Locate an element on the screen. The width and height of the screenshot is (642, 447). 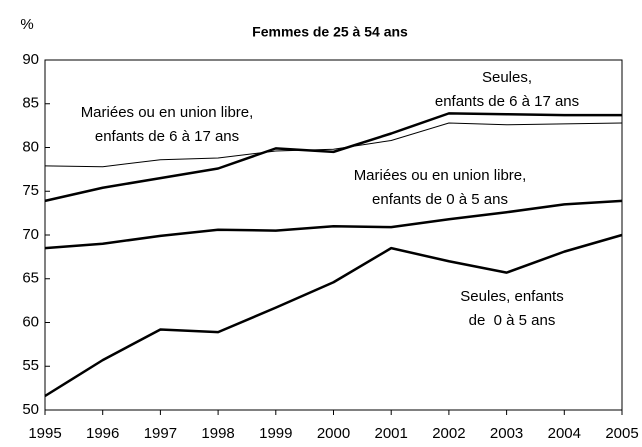
x-tick-label: 2004 is located at coordinates (564, 433).